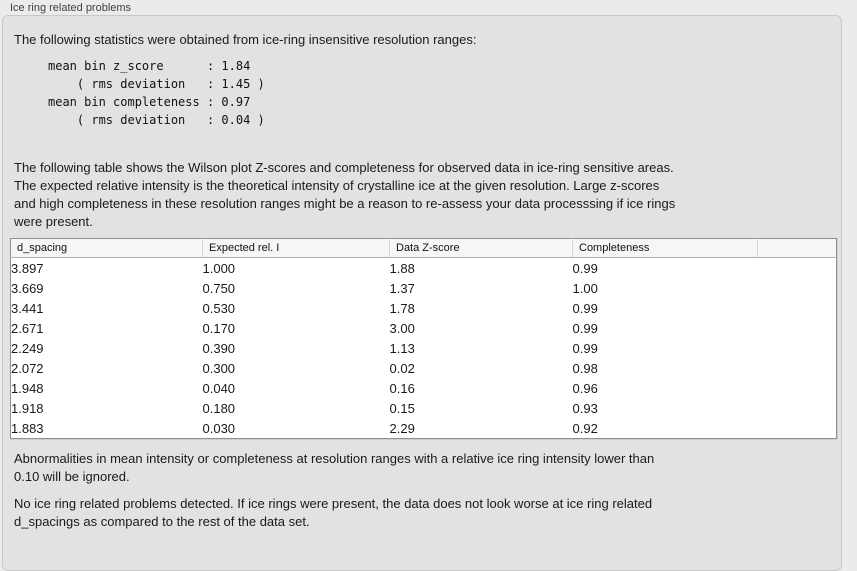  Describe the element at coordinates (296, 428) in the screenshot. I see `table-cell: 0.030` at that location.